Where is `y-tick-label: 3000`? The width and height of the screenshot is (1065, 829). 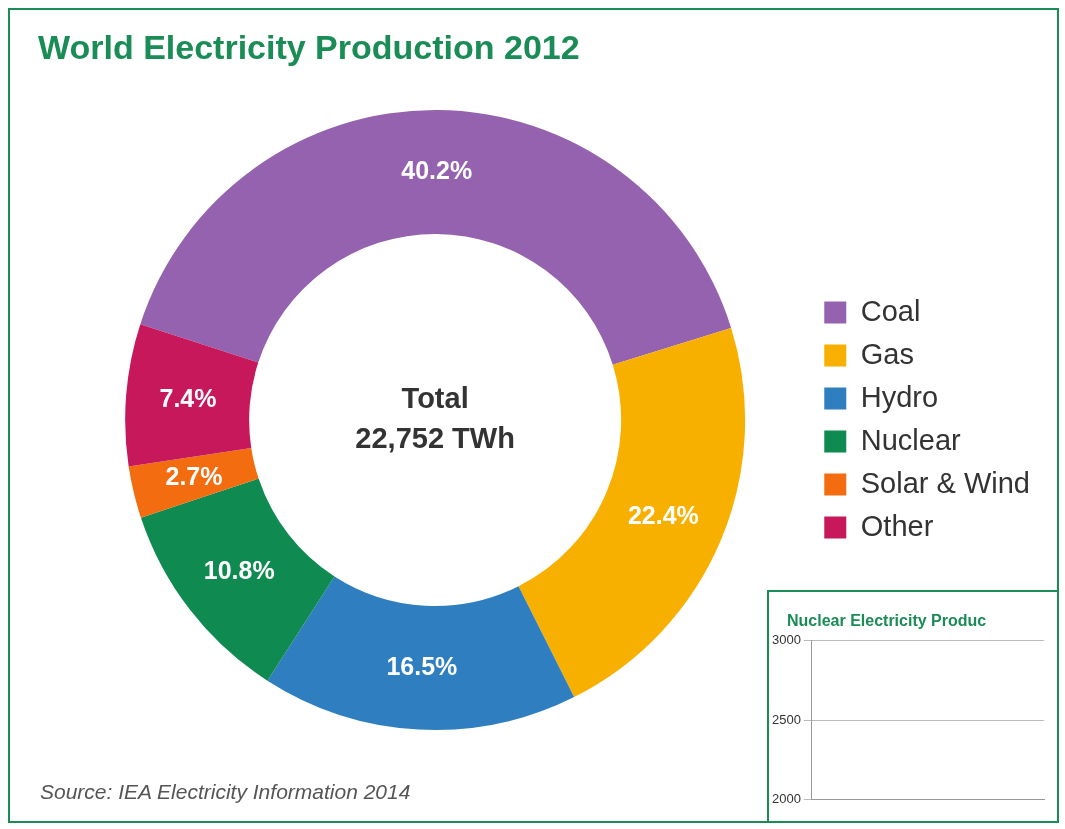
y-tick-label: 3000 is located at coordinates (786, 640).